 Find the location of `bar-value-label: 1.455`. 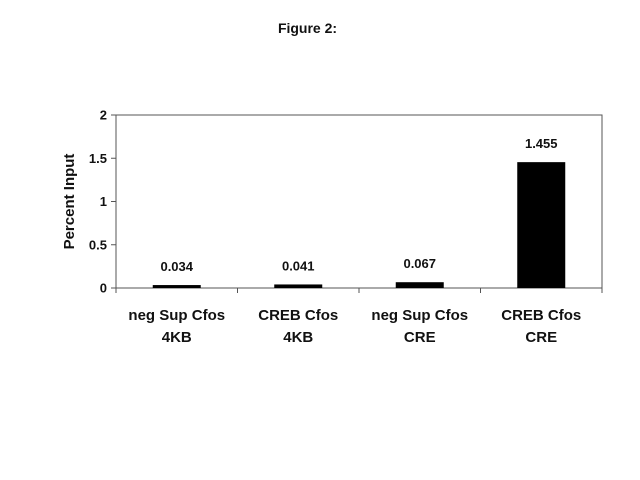

bar-value-label: 1.455 is located at coordinates (541, 143).